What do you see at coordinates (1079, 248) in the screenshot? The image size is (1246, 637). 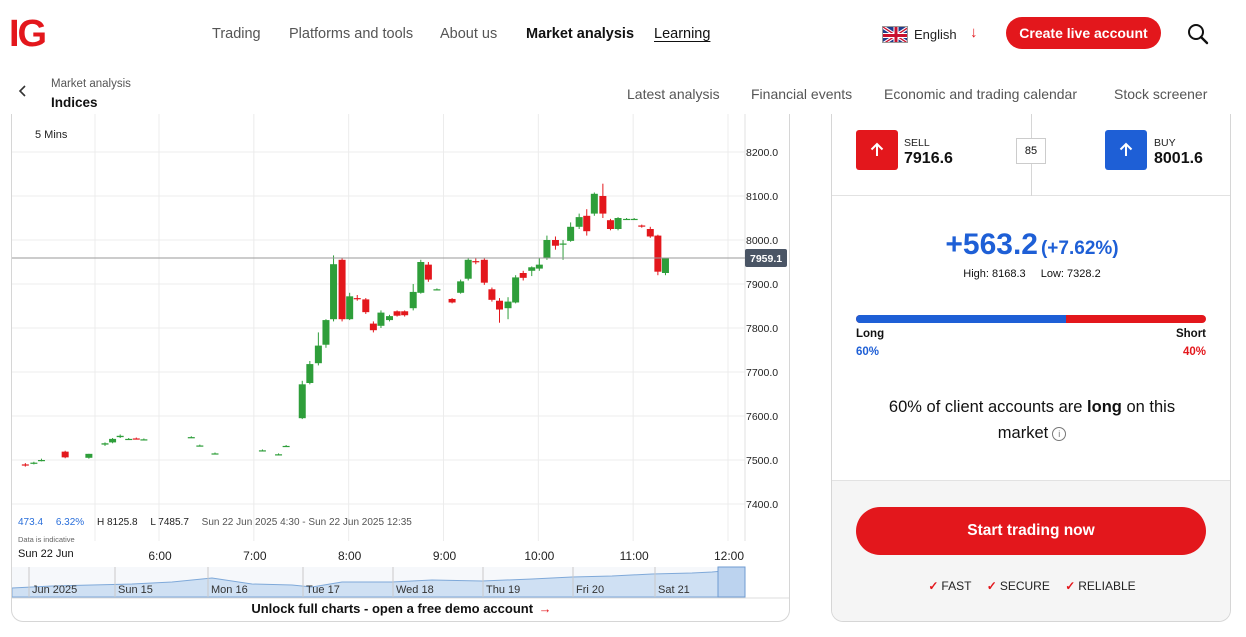 I see `change-percent: (+7.62%)` at bounding box center [1079, 248].